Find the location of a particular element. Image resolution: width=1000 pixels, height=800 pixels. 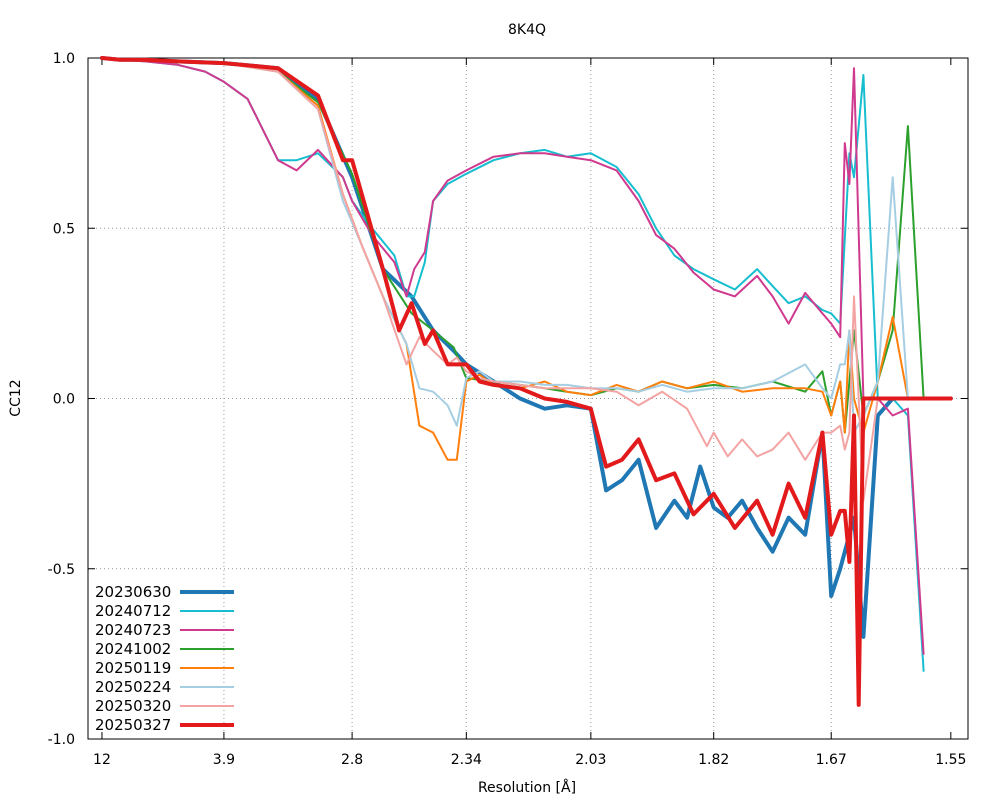

x-tick-label: 2.8 is located at coordinates (352, 760).